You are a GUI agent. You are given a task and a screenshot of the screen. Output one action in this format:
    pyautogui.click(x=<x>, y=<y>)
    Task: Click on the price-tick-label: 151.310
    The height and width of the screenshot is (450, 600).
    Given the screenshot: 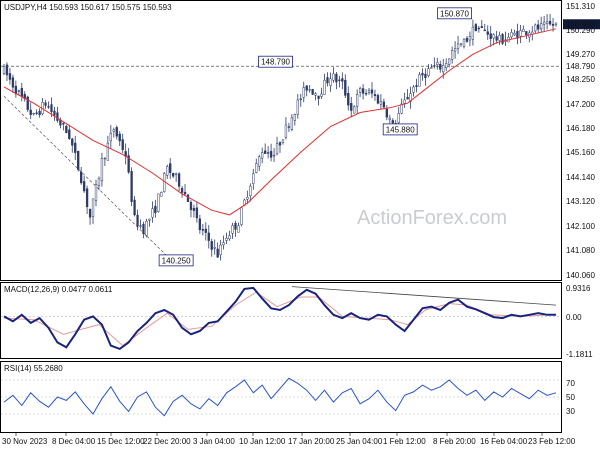 What is the action you would take?
    pyautogui.click(x=580, y=6)
    